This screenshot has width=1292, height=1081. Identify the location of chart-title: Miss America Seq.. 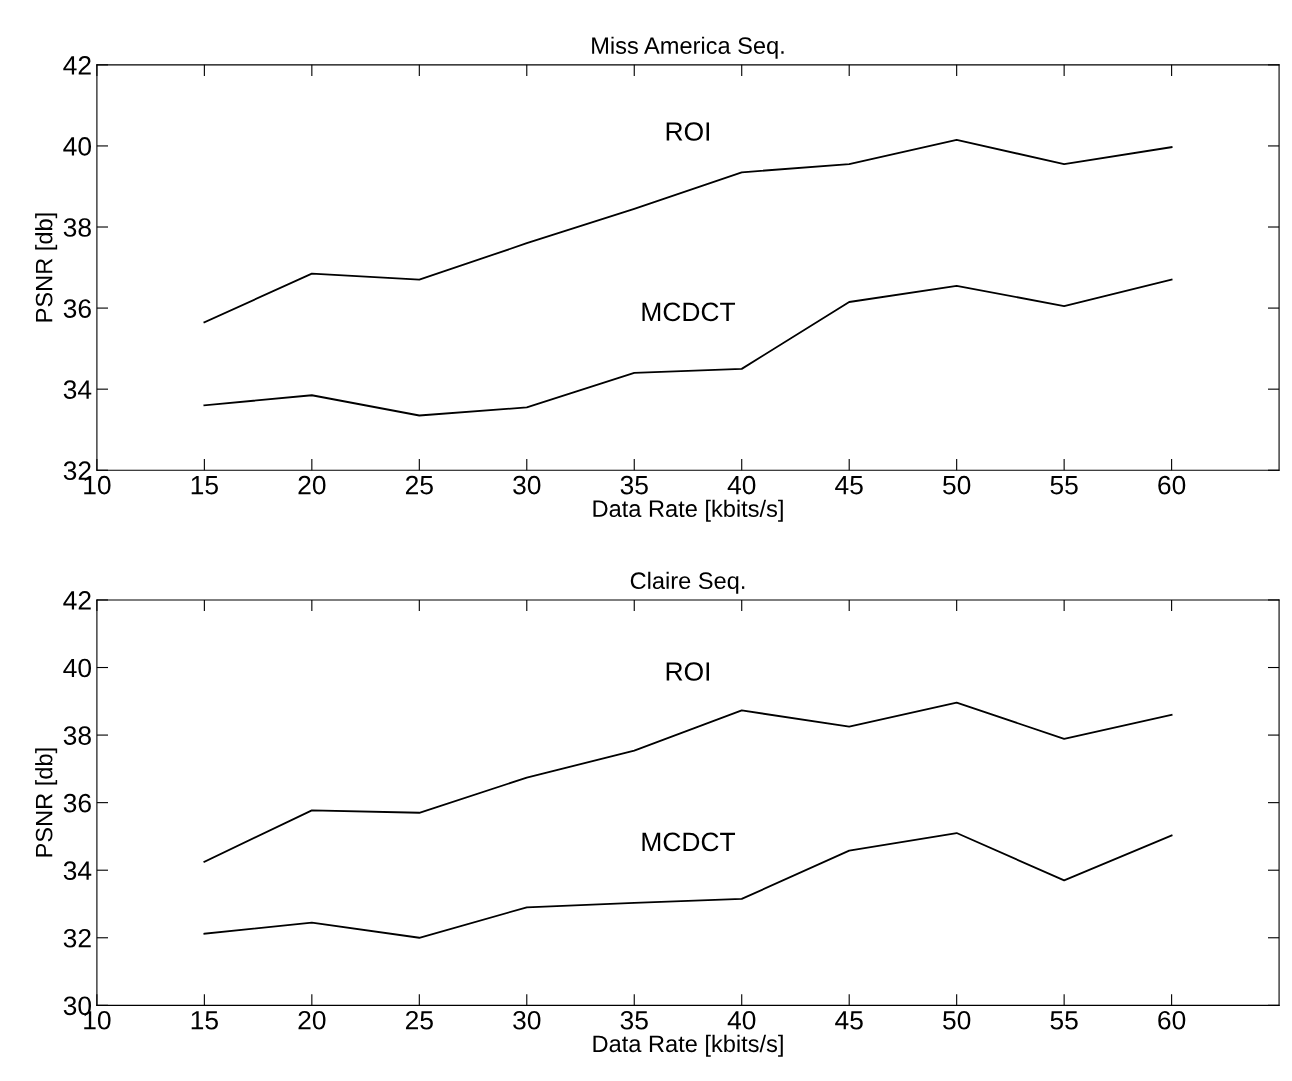
(688, 47).